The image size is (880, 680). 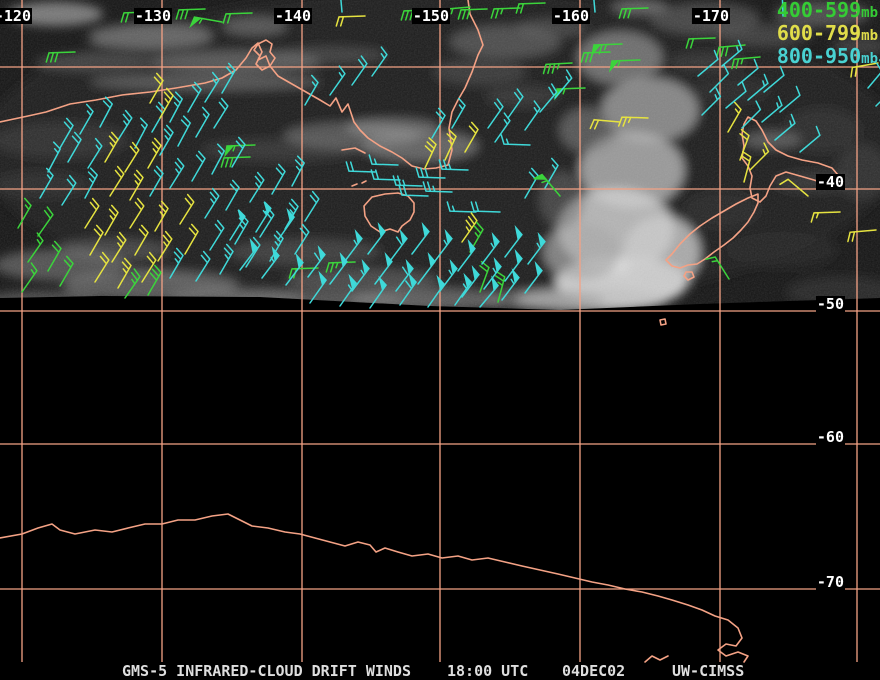 What do you see at coordinates (430, 16) in the screenshot?
I see `longitude-label: -150` at bounding box center [430, 16].